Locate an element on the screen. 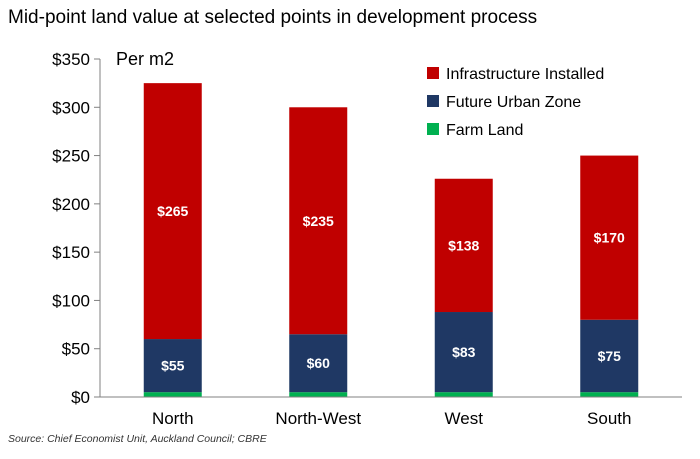 The width and height of the screenshot is (700, 459). data-label: $83 is located at coordinates (464, 352).